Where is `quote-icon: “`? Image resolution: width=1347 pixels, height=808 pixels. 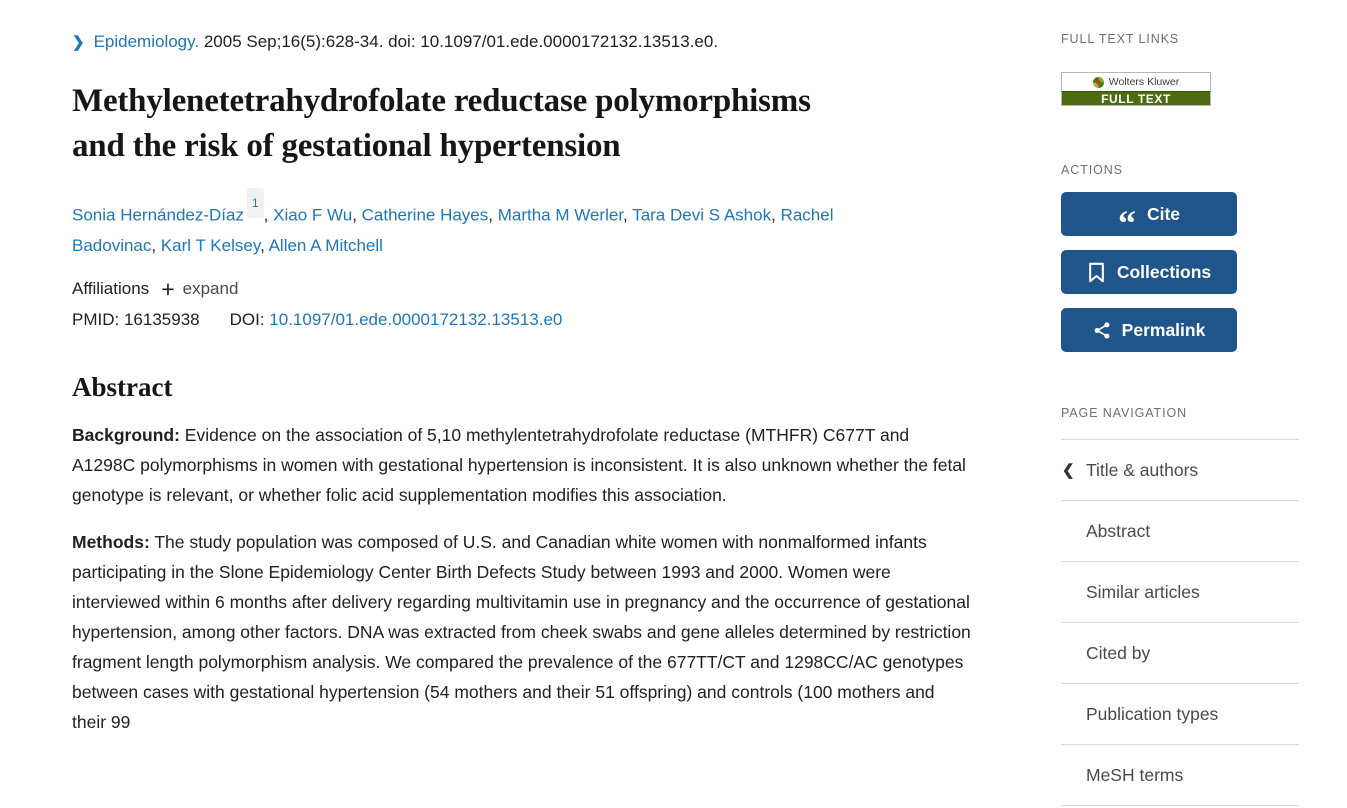 quote-icon: “ is located at coordinates (1126, 223).